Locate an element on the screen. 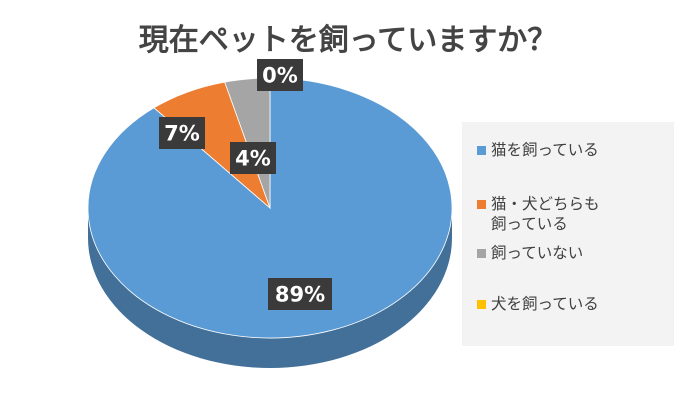 This screenshot has width=700, height=405. legend-label-2: 飼っていない is located at coordinates (537, 253).